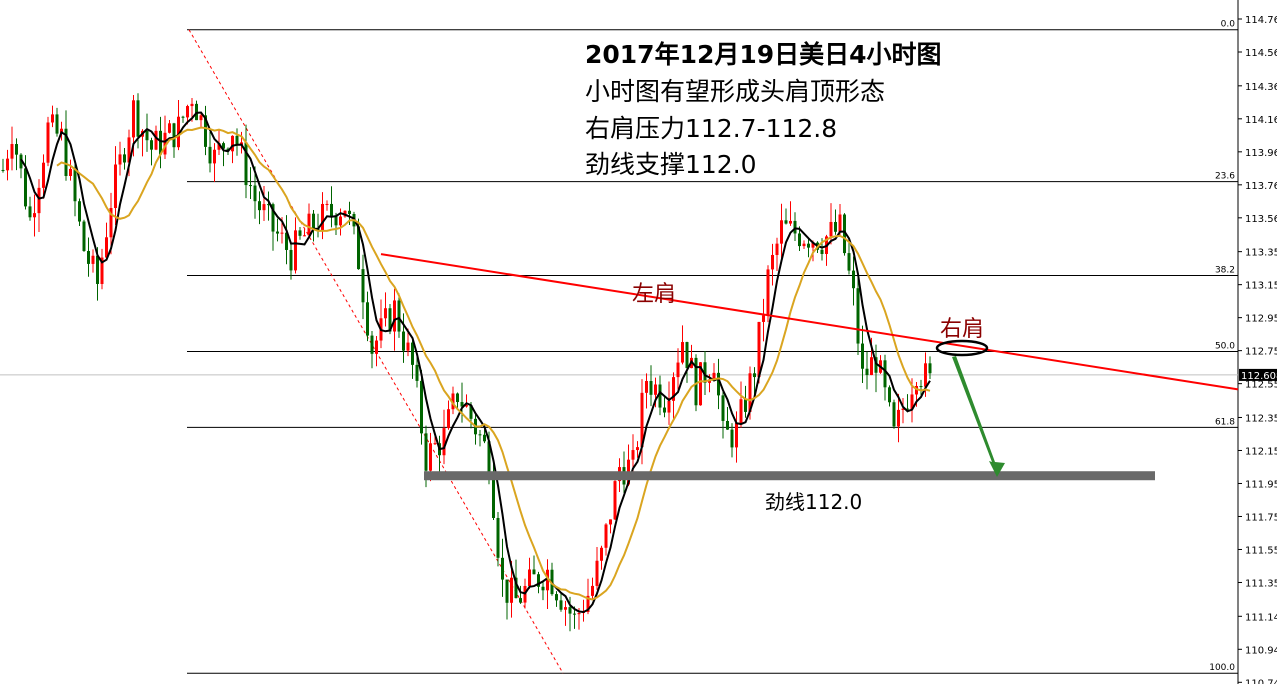 This screenshot has width=1277, height=684. What do you see at coordinates (1261, 517) in the screenshot?
I see `y-tick-label: 111.750` at bounding box center [1261, 517].